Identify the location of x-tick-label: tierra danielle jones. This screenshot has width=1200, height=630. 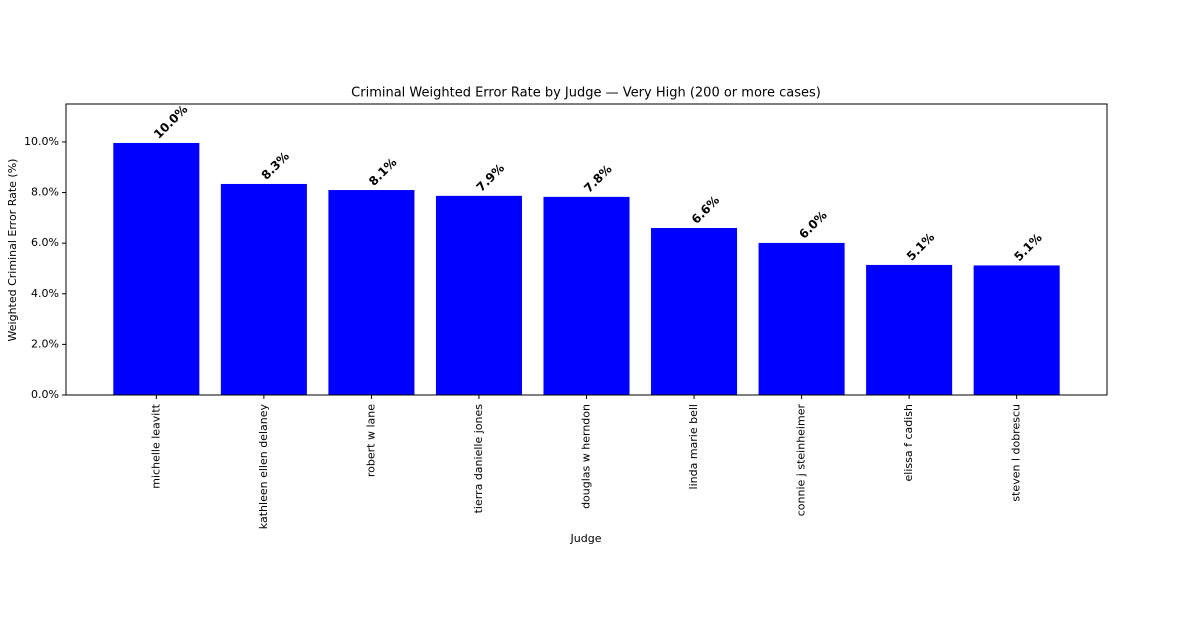
(478, 459).